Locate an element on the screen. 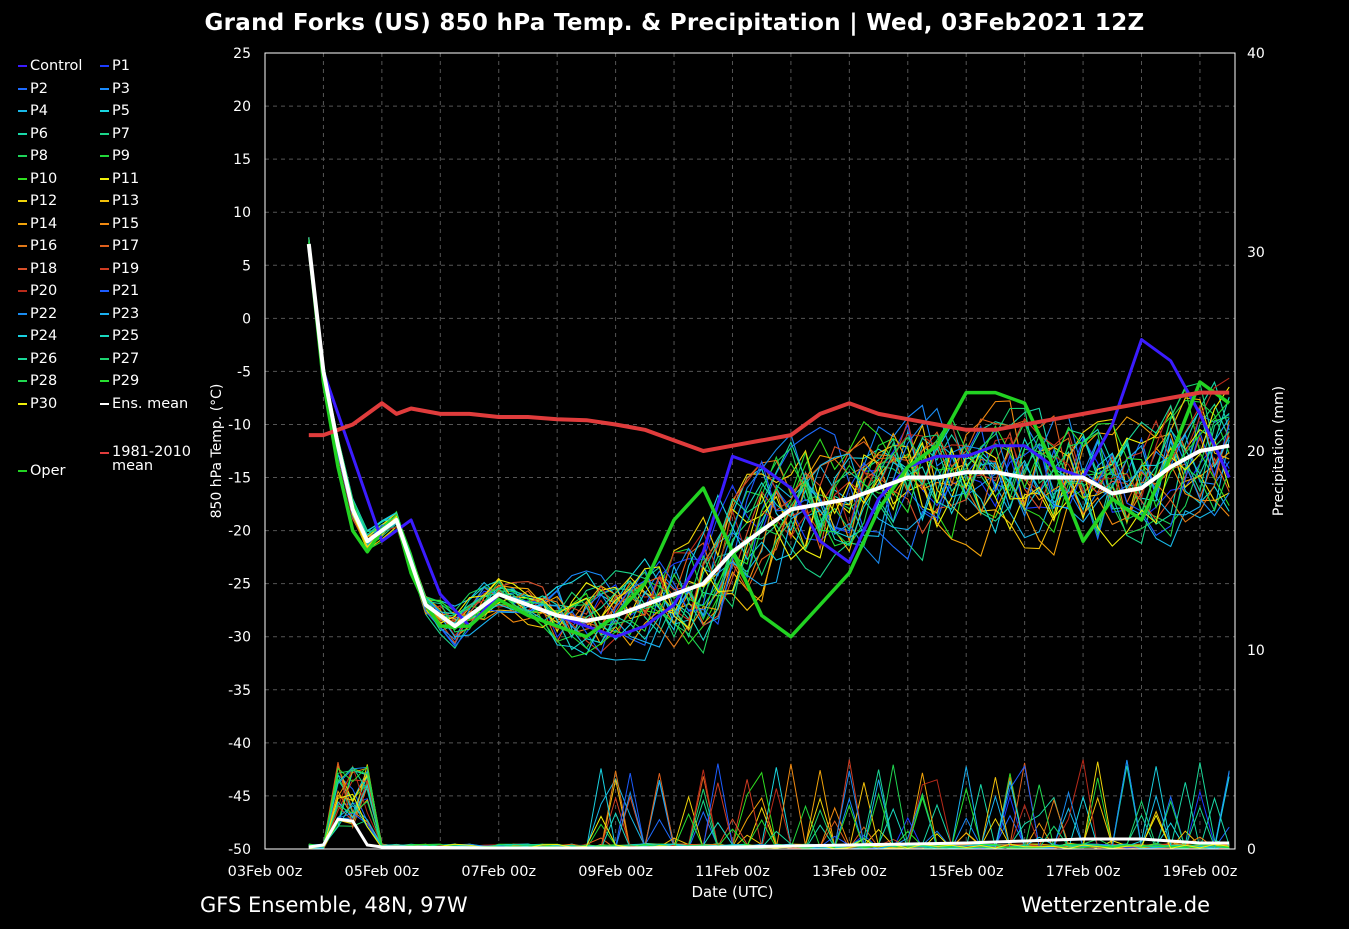 This screenshot has width=1349, height=929. legend-label: 1981-2010 mean is located at coordinates (152, 458).